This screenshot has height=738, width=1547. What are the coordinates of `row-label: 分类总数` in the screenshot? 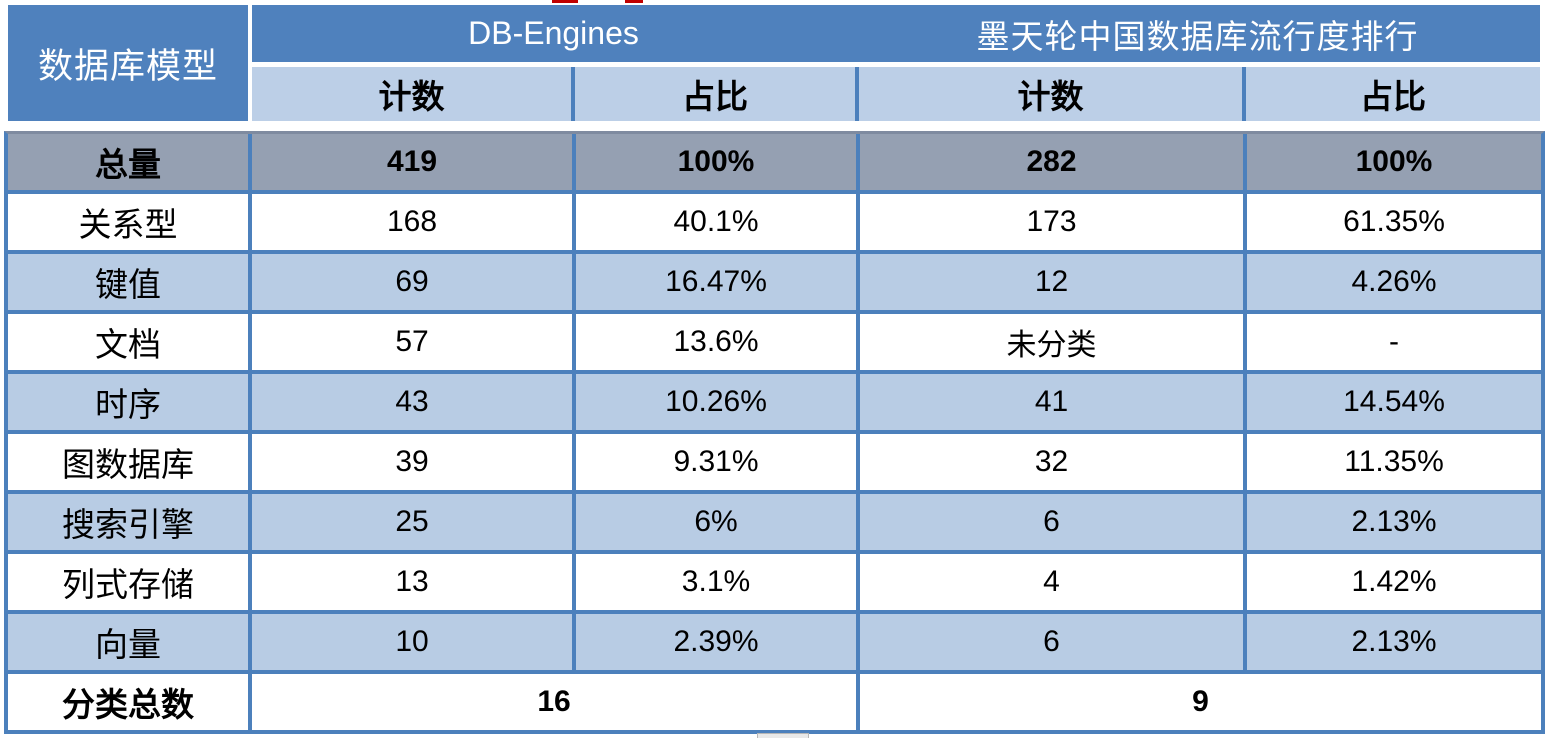 It's located at (128, 702).